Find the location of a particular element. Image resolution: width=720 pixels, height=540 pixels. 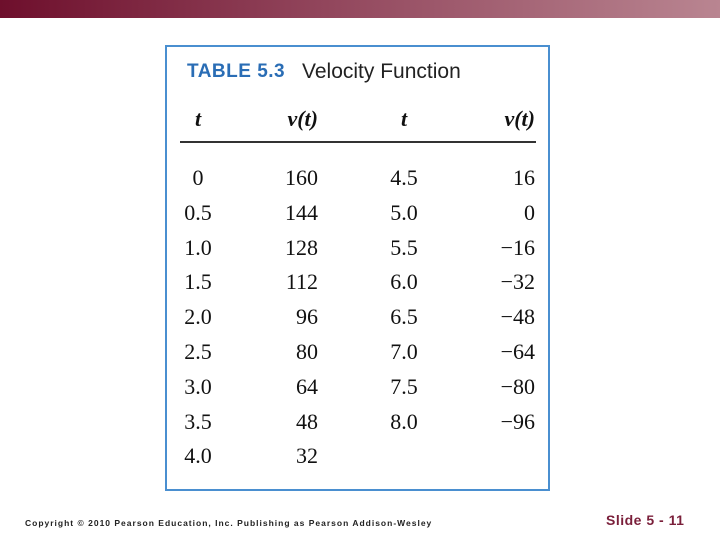

table-cell: 2.5 is located at coordinates (198, 351).